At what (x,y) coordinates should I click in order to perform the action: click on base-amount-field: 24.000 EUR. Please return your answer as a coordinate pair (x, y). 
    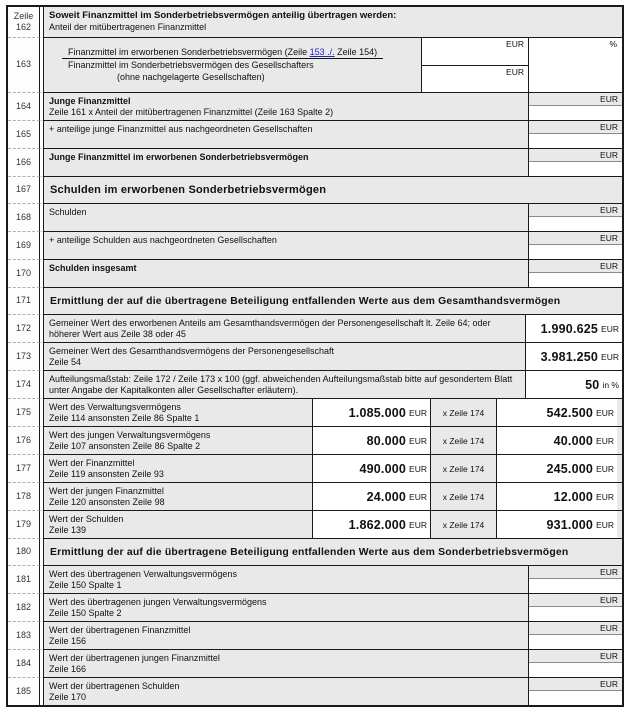
    Looking at the image, I should click on (371, 496).